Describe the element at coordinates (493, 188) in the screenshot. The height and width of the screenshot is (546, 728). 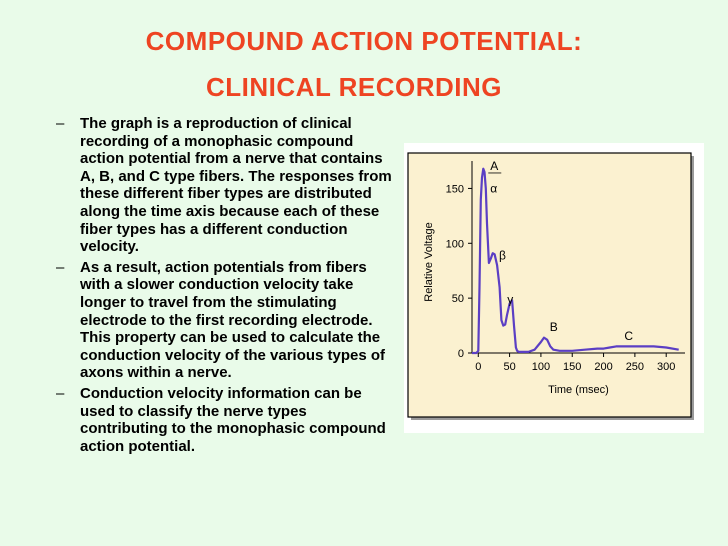
I see `peak-label: α` at that location.